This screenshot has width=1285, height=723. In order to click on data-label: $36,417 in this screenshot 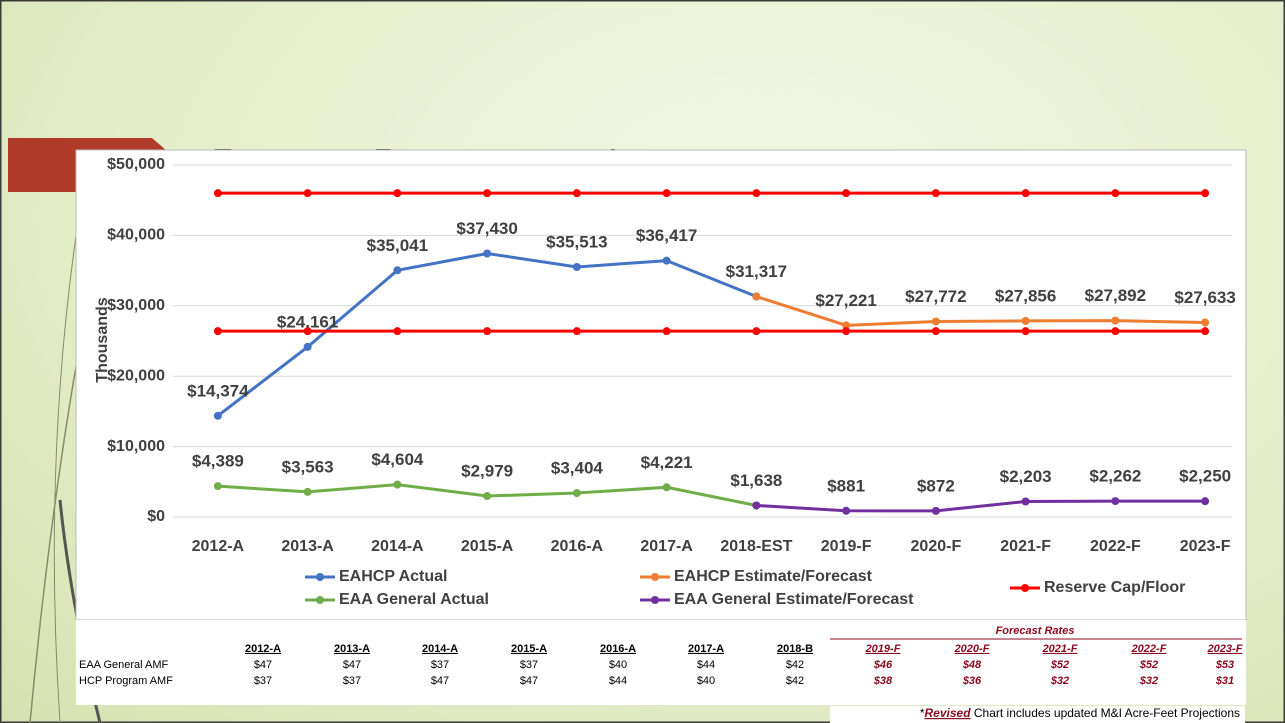, I will do `click(666, 235)`.